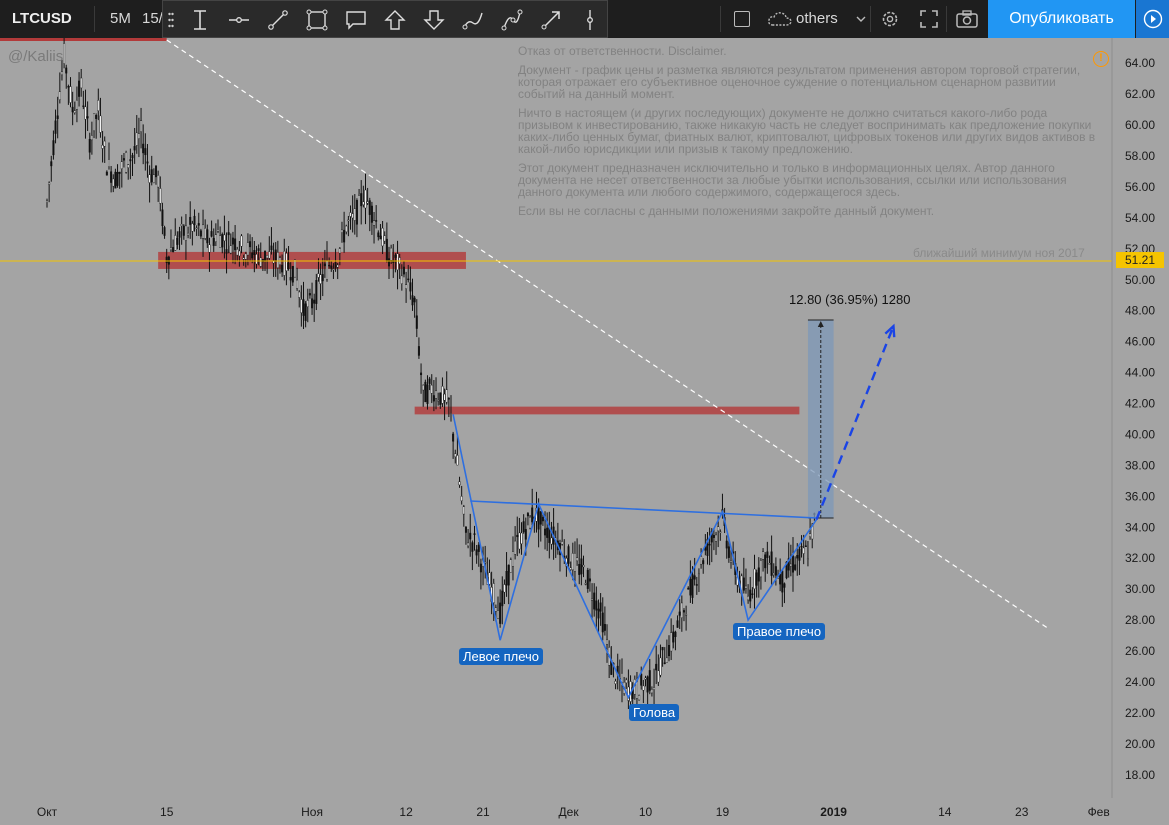 The width and height of the screenshot is (1169, 825). What do you see at coordinates (861, 19) in the screenshot?
I see `chevron-down-icon` at bounding box center [861, 19].